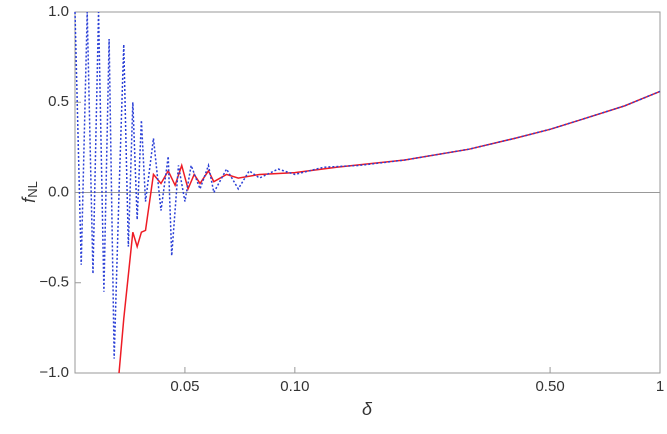  Describe the element at coordinates (29, 199) in the screenshot. I see `y-axis-label-main: f` at that location.